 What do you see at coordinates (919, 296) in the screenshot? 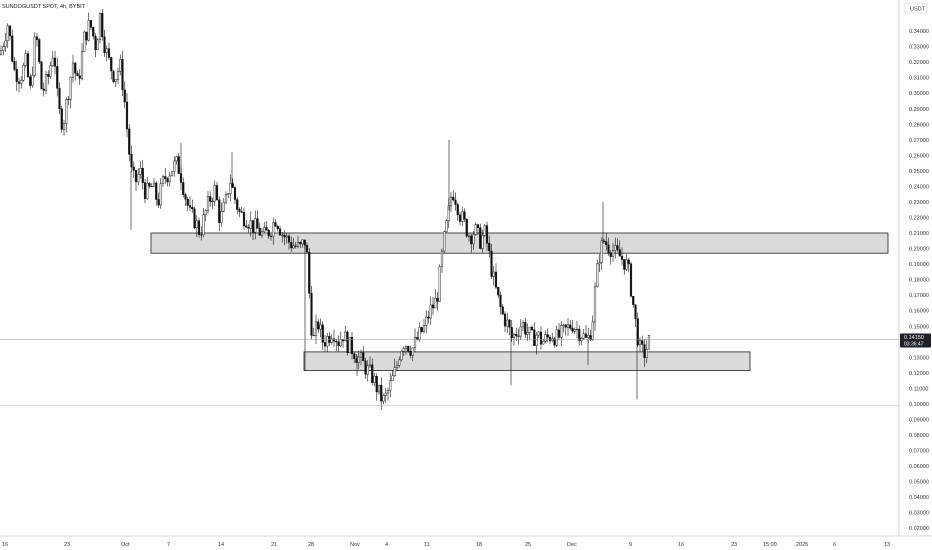
I see `y-tick-label: 0.17000` at bounding box center [919, 296].